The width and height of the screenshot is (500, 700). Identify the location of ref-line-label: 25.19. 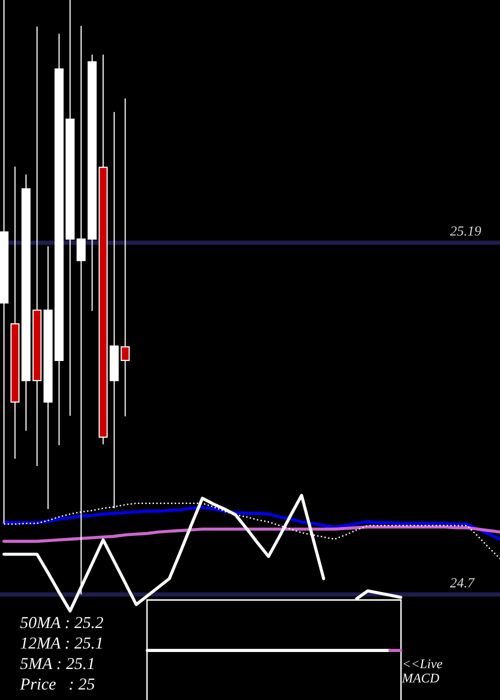
(466, 231).